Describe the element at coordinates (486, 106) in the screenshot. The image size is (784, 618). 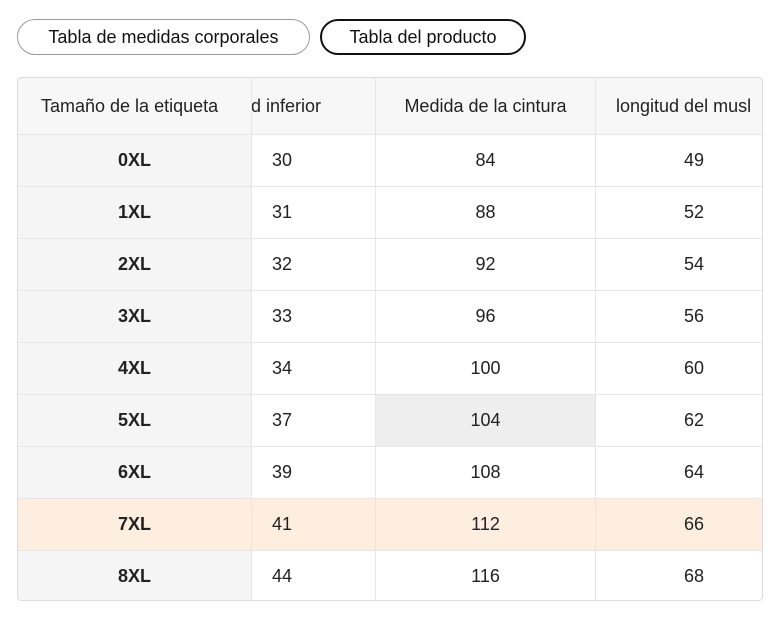
I see `header-waist: Medida de la cintura` at that location.